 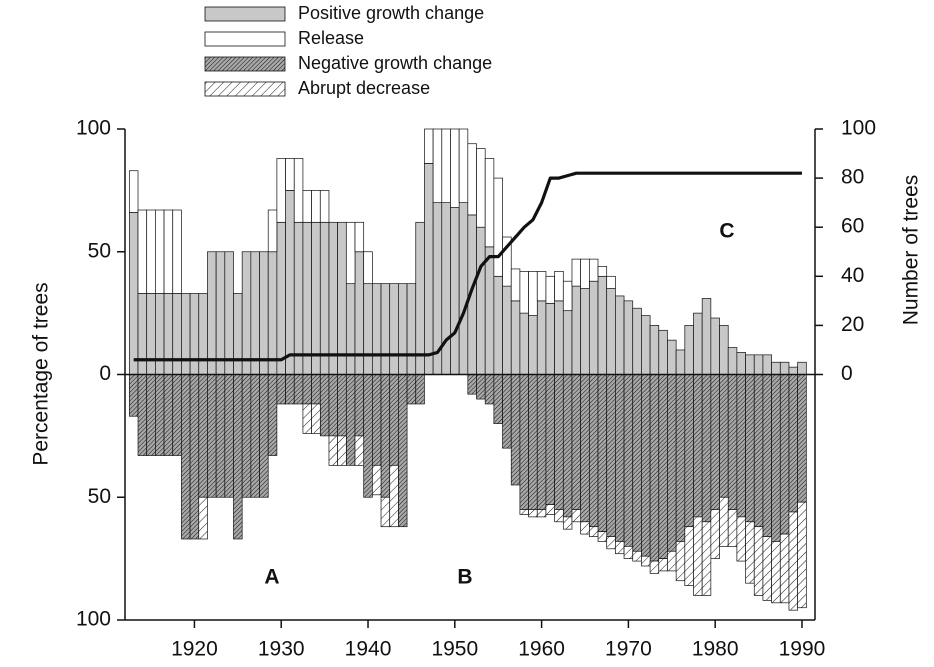 I want to click on y-tick-label: 100, so click(x=93, y=128).